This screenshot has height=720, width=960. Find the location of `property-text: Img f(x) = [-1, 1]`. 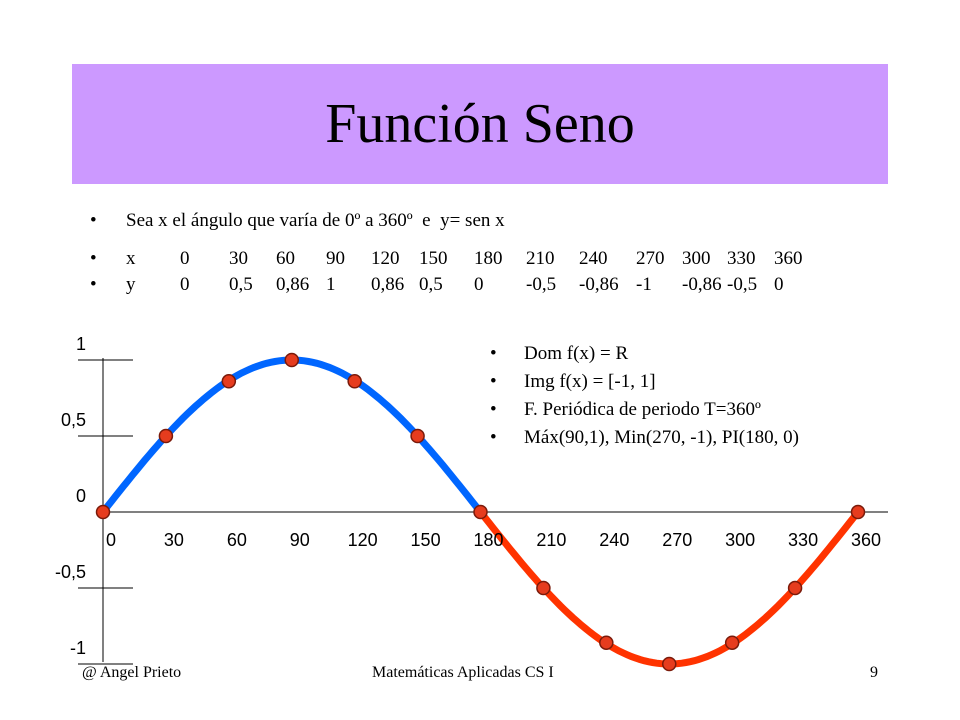

property-text: Img f(x) = [-1, 1] is located at coordinates (590, 381).